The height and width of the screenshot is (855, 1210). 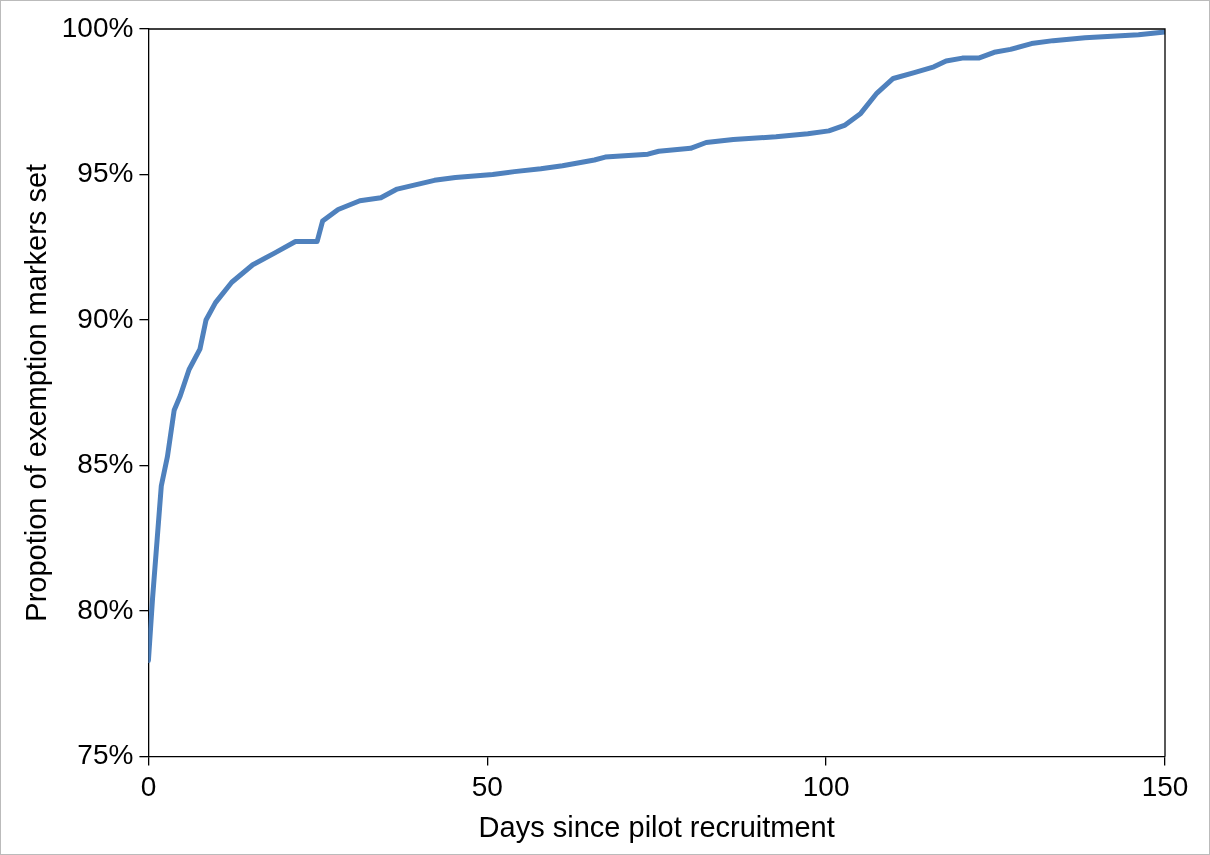 I want to click on x-tick-label: 50, so click(x=487, y=787).